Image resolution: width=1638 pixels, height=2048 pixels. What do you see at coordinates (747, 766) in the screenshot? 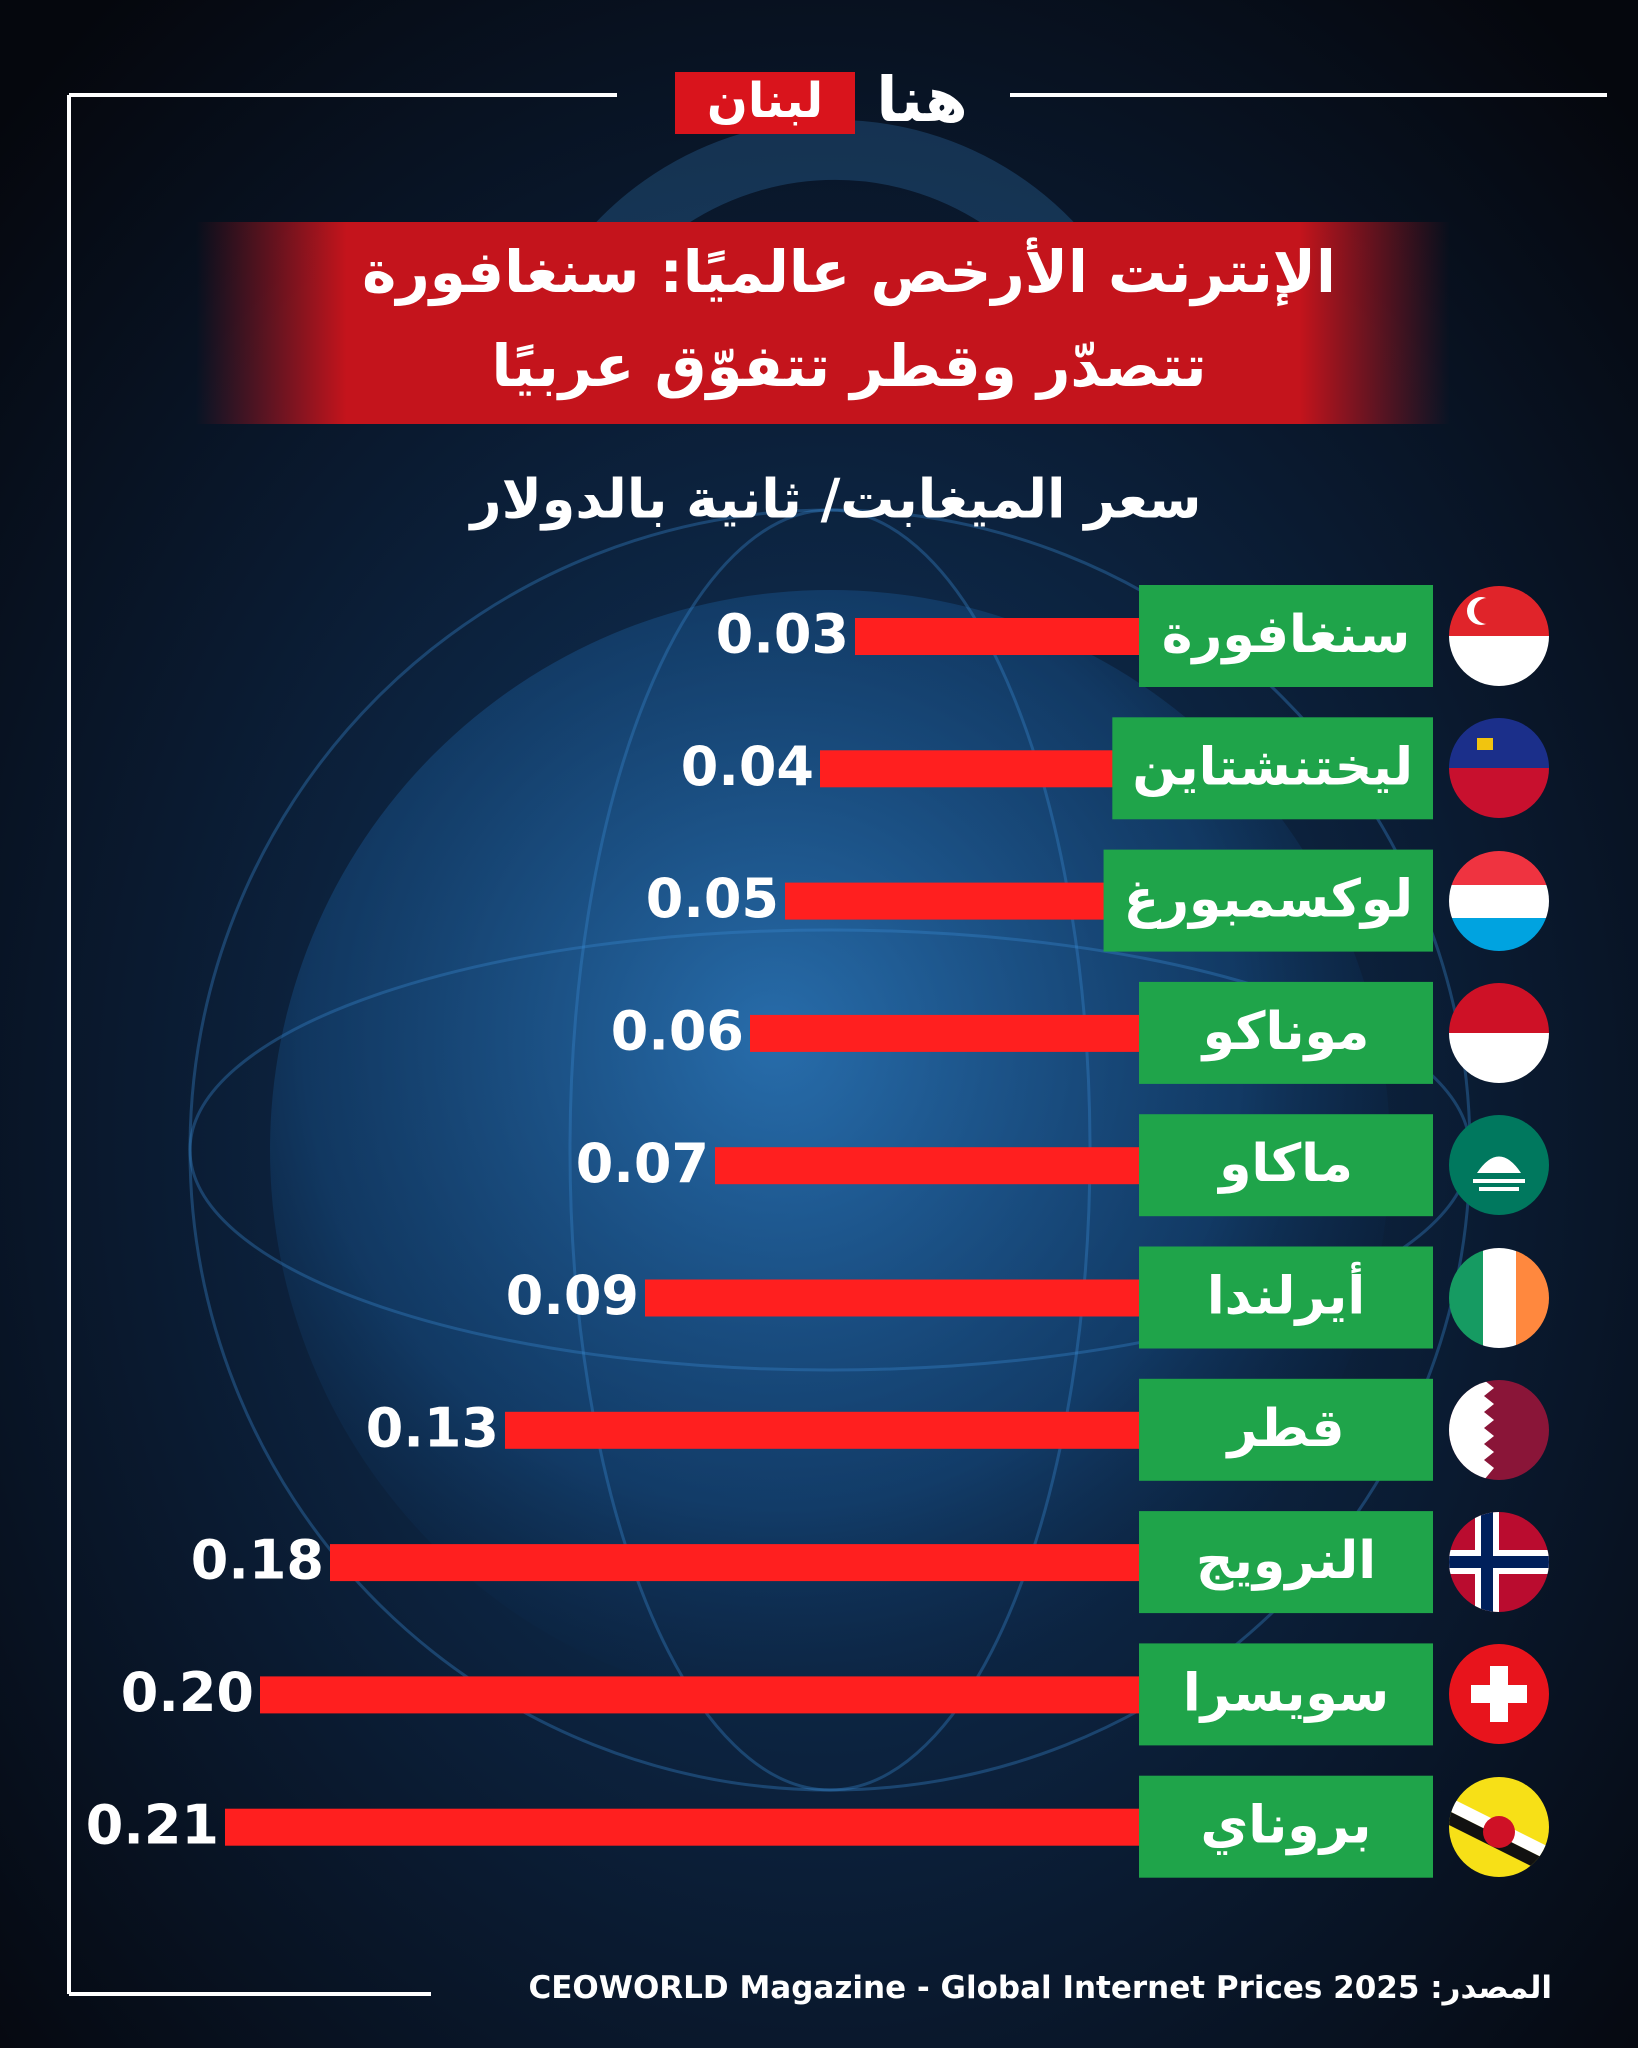
I see `value-label: 0.04` at bounding box center [747, 766].